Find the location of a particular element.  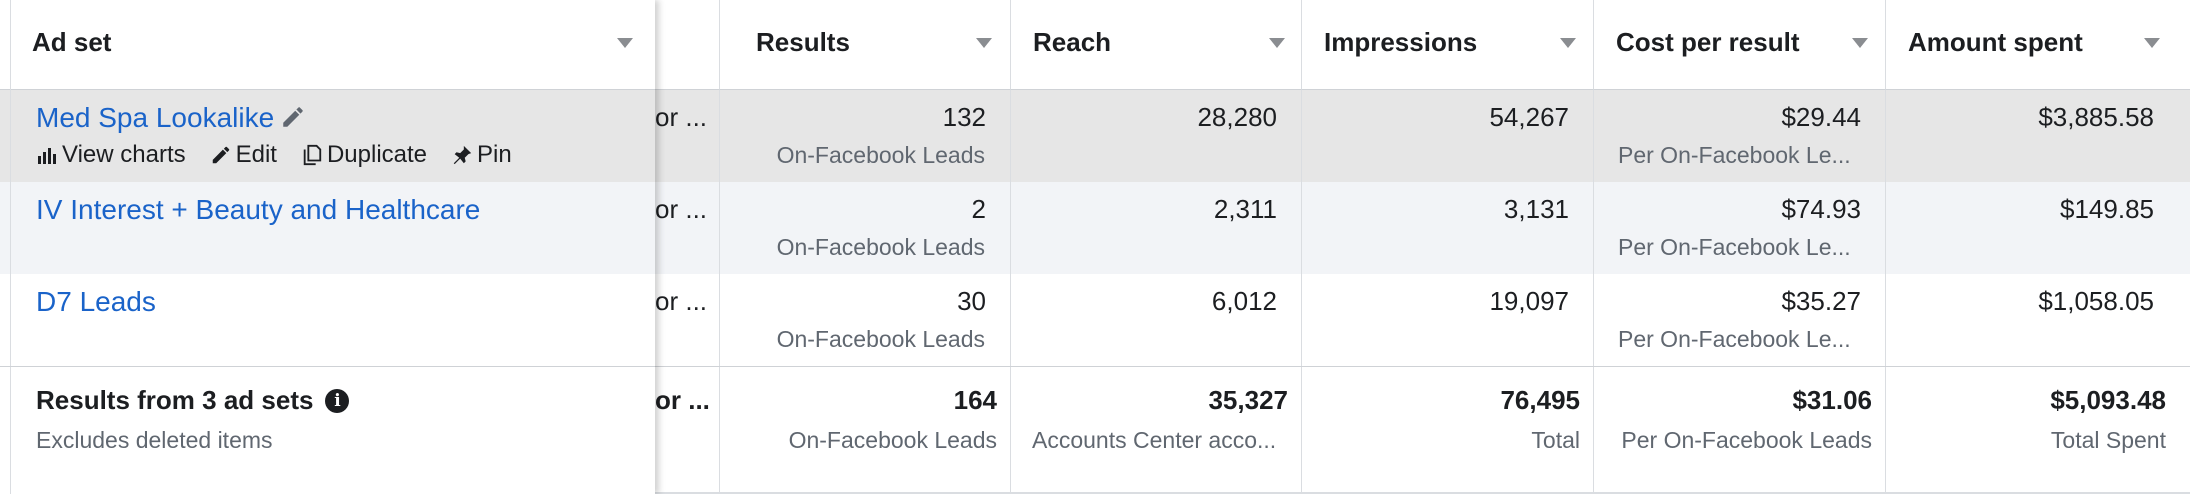

bar-chart-icon is located at coordinates (47, 156).